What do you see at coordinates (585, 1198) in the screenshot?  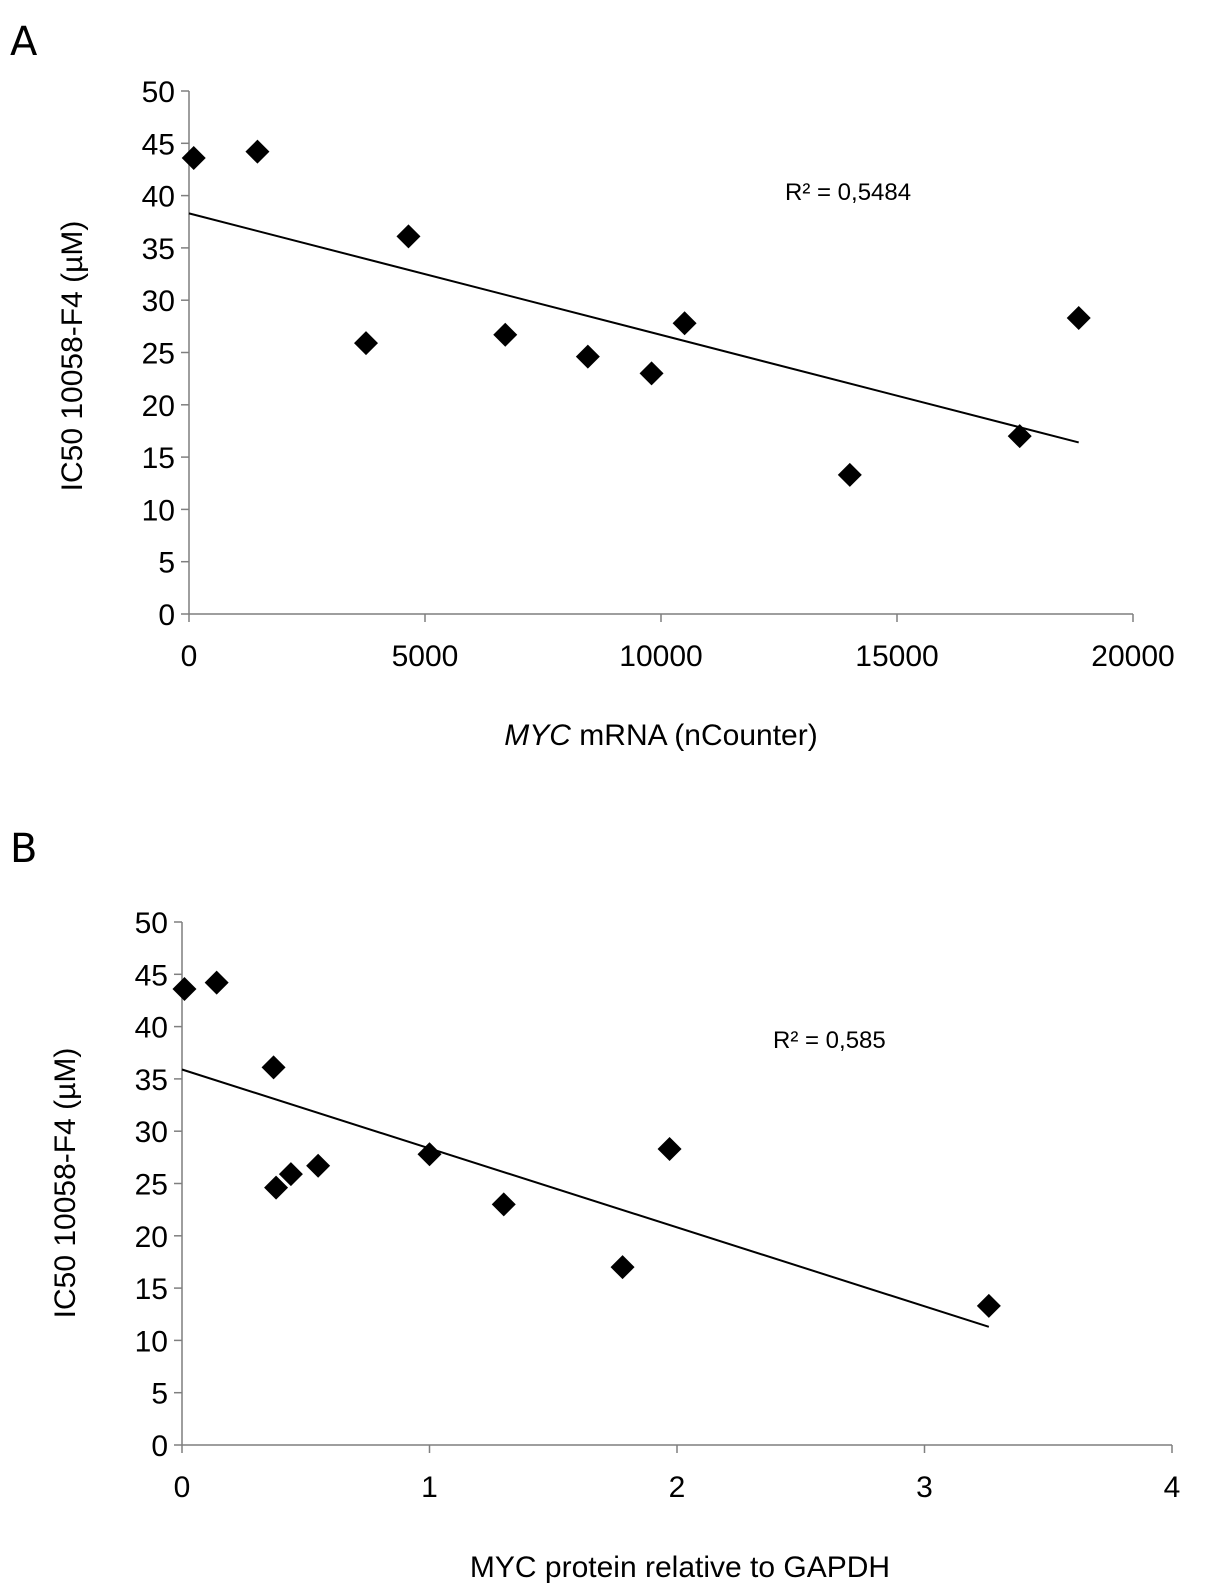 I see `panel-b-trendline` at bounding box center [585, 1198].